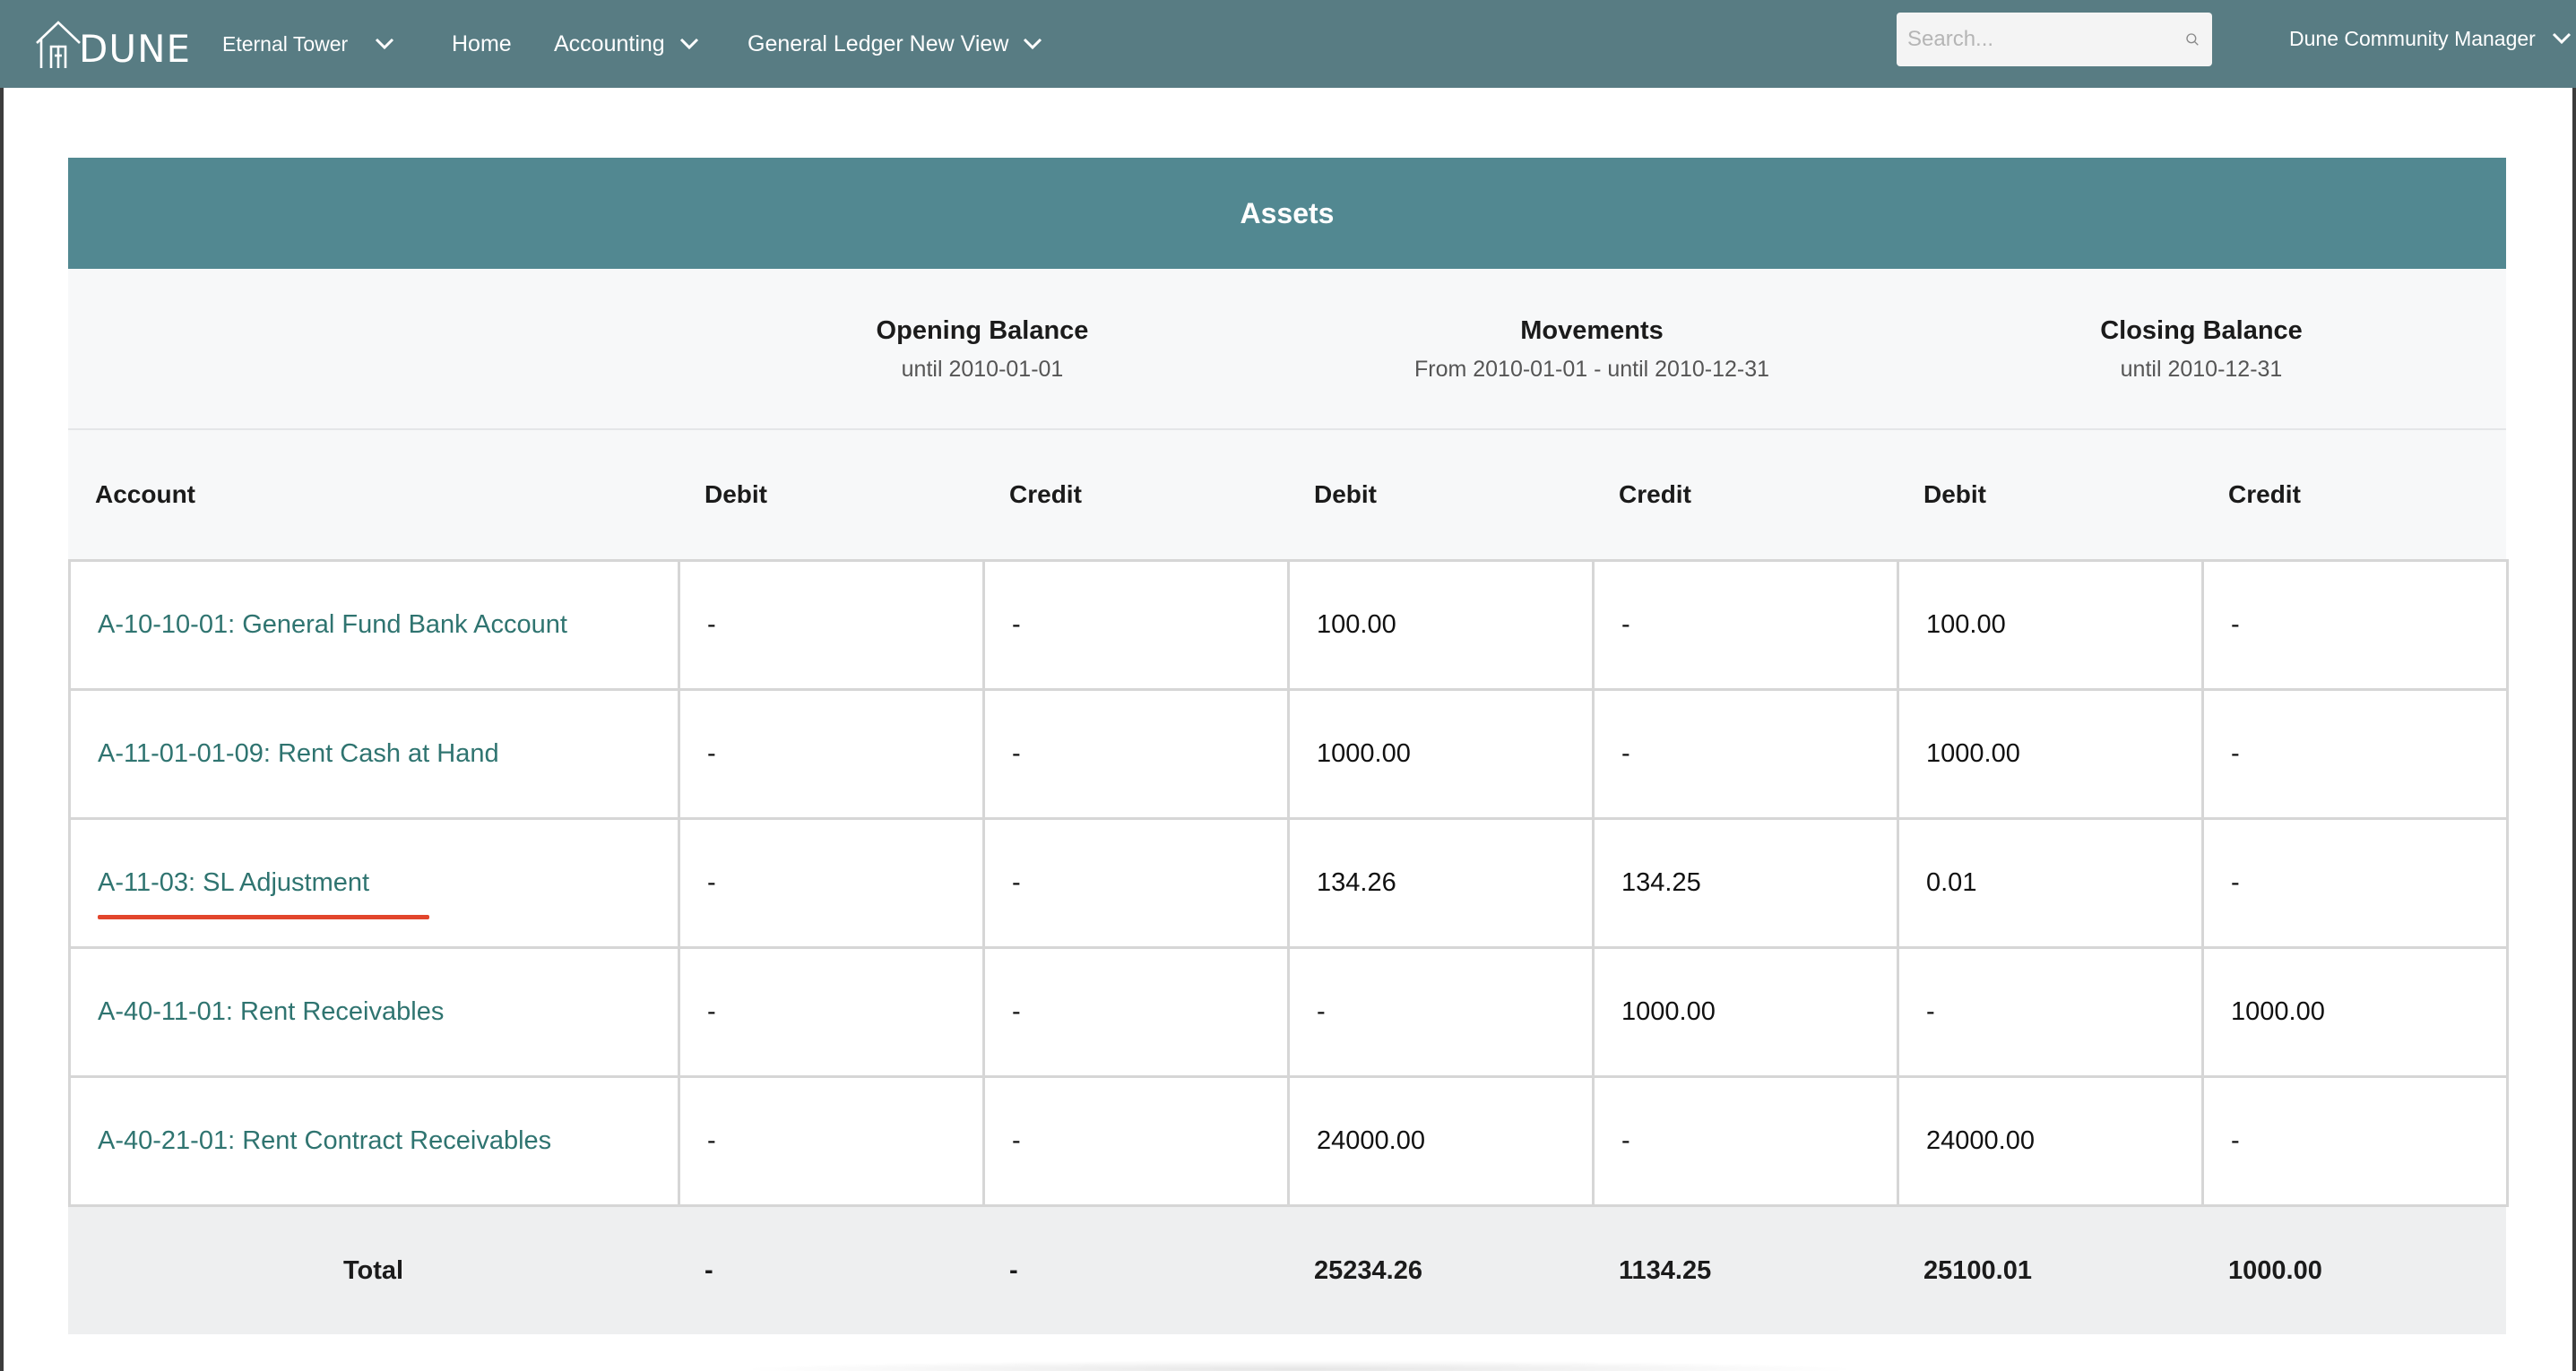 Image resolution: width=2576 pixels, height=1371 pixels. I want to click on property-selector: Eternal Tower, so click(308, 44).